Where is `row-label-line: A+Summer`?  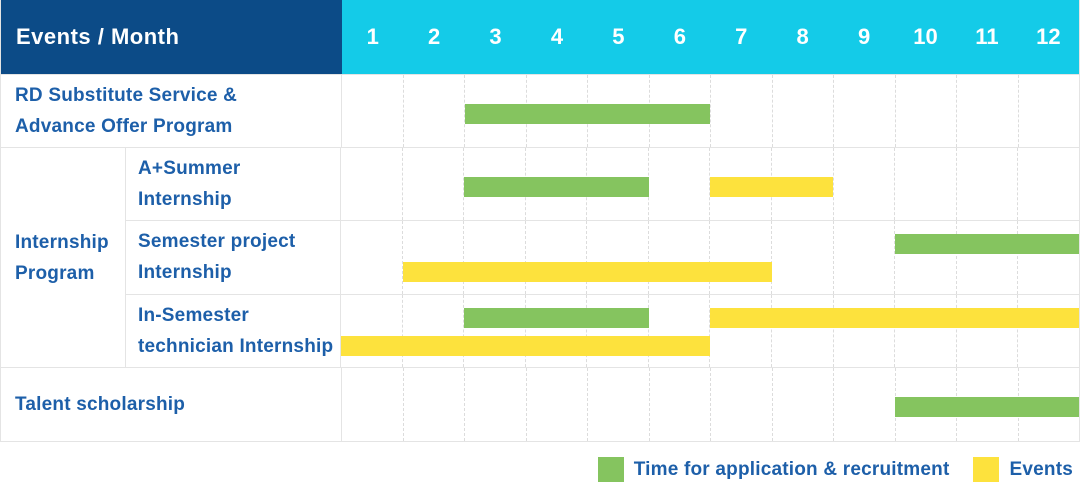 row-label-line: A+Summer is located at coordinates (189, 169).